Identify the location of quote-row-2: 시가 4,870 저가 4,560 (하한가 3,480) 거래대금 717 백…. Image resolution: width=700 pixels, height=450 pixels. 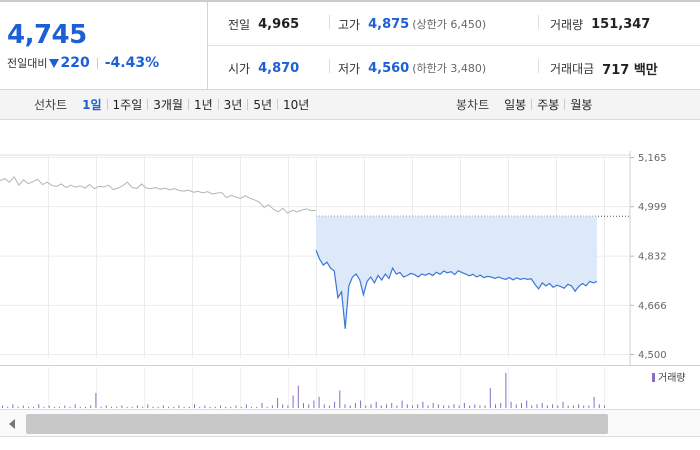
(454, 68).